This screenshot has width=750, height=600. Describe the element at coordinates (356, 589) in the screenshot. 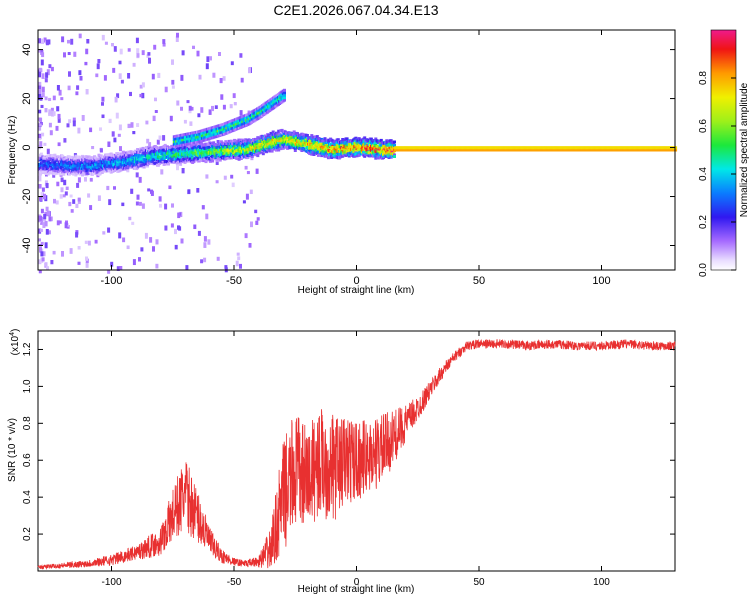

I see `snr-x-label: Height of straight line (km)` at that location.